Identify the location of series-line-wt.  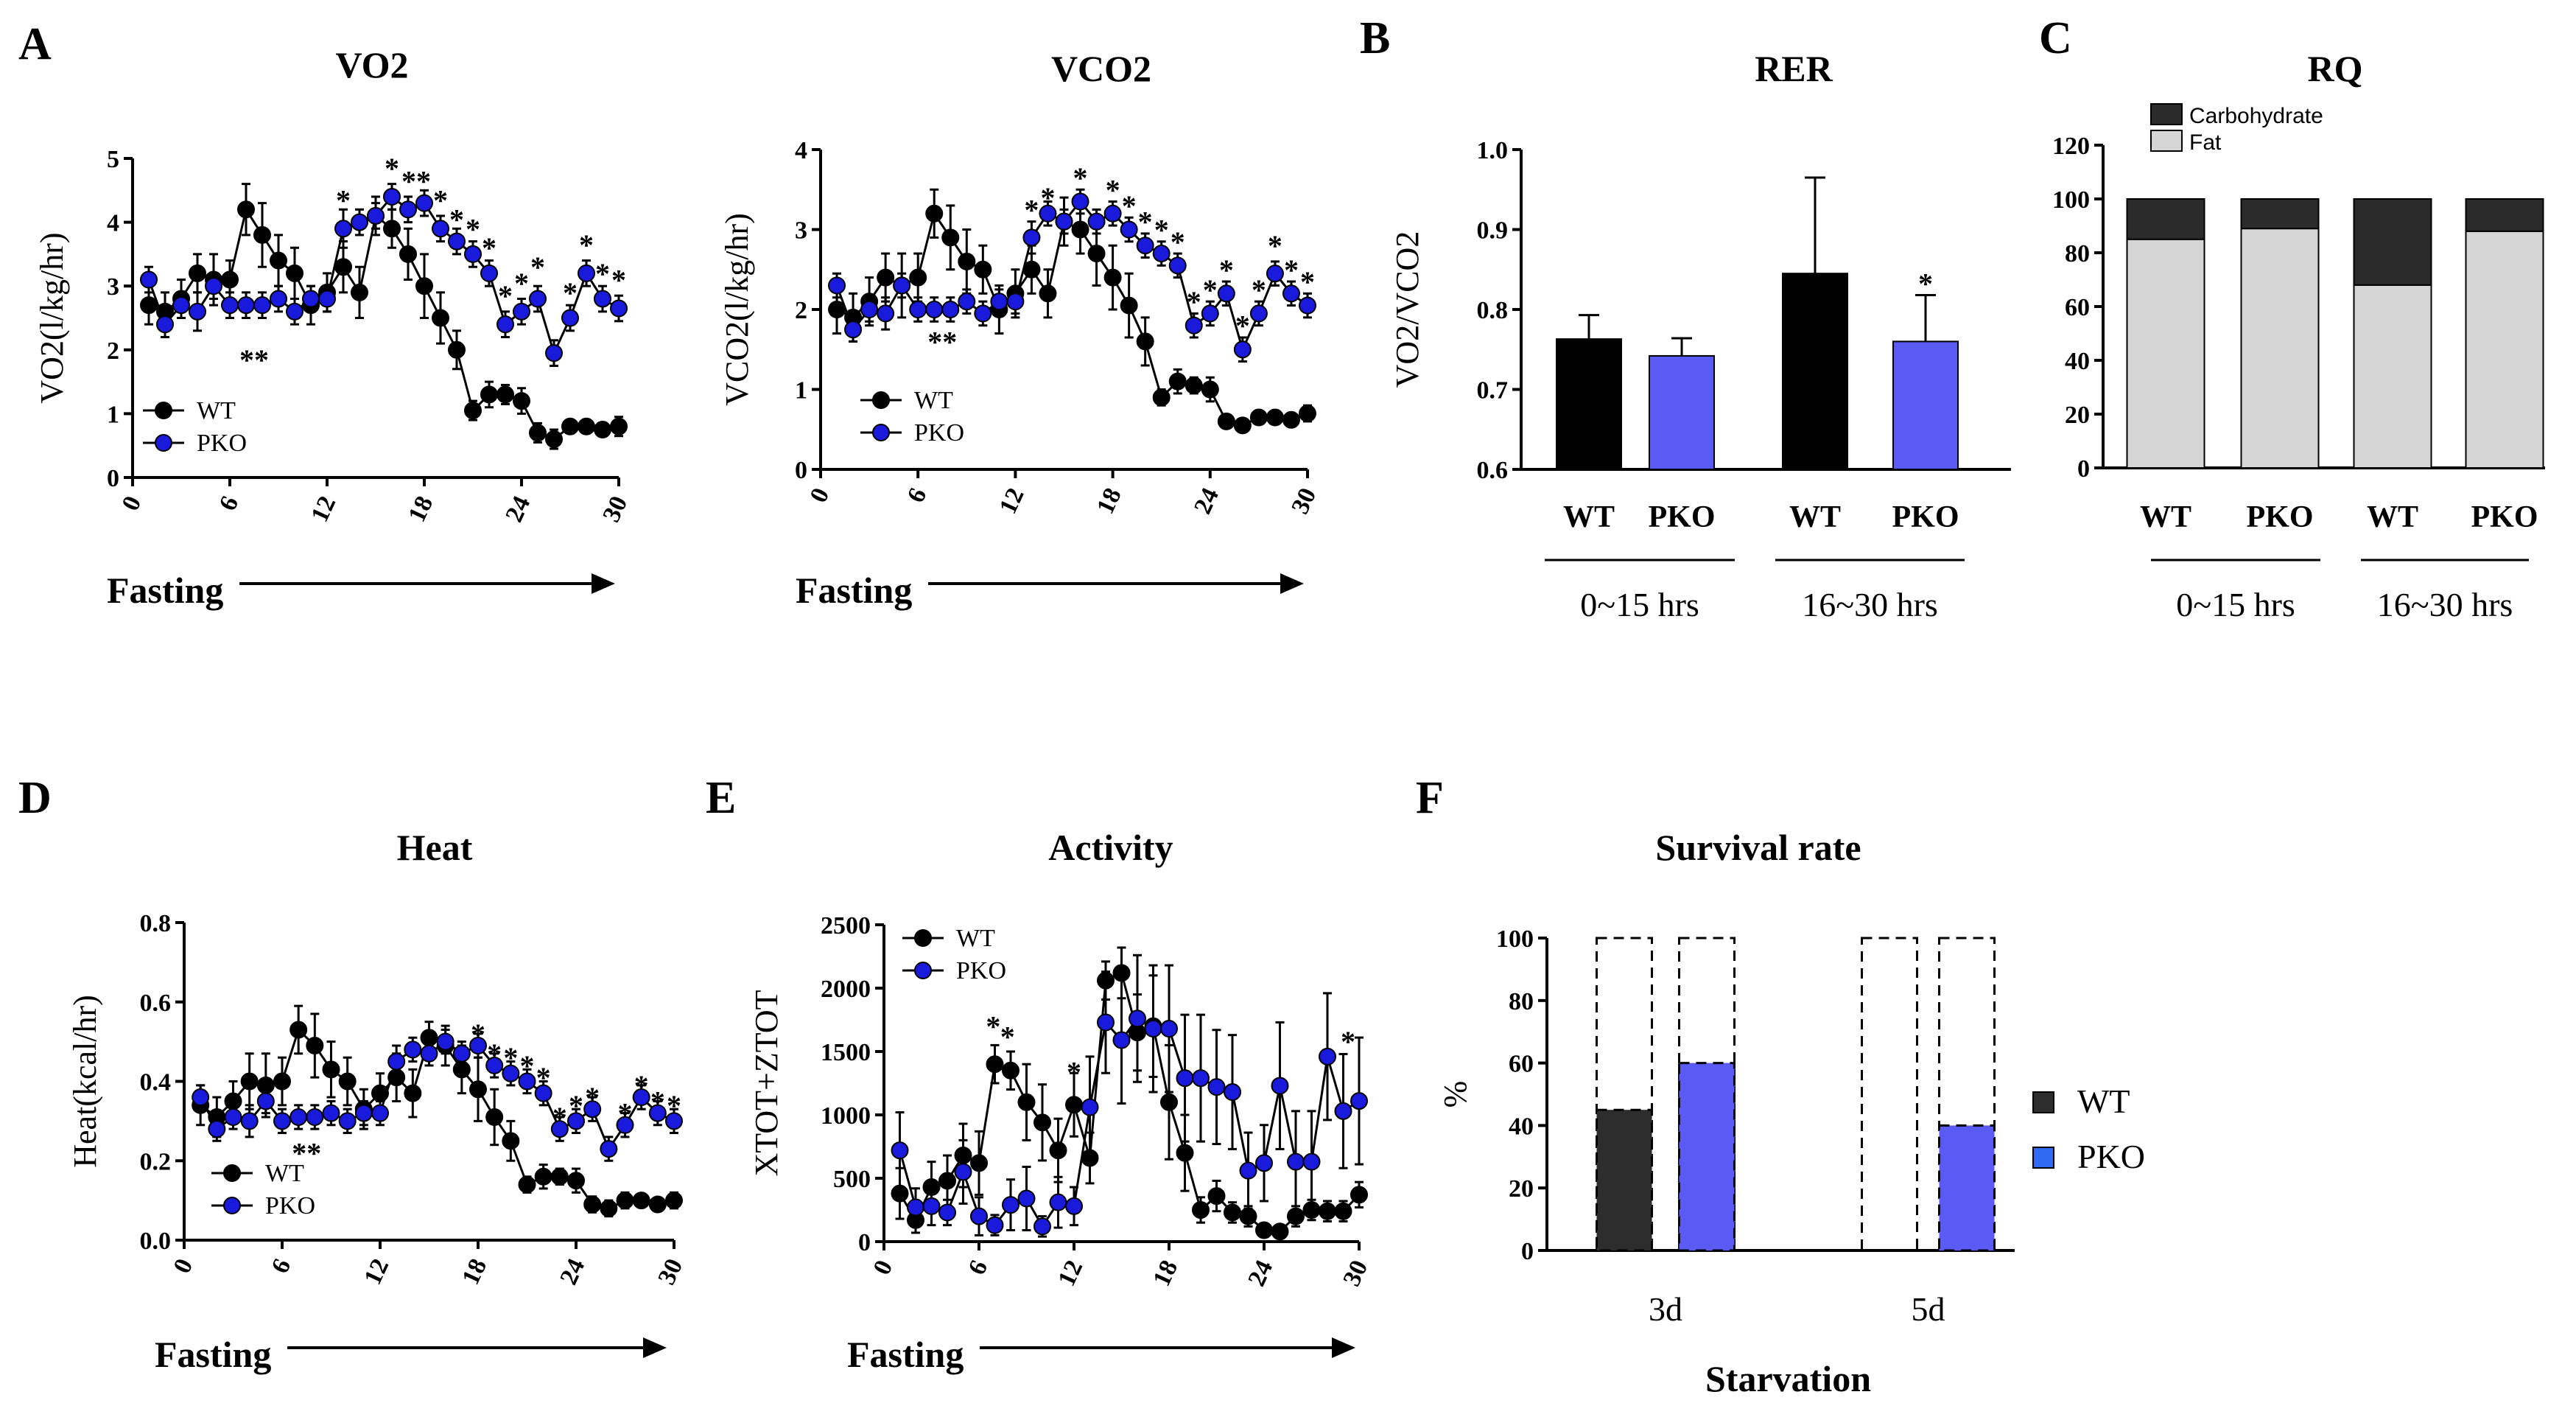
(1130, 1102).